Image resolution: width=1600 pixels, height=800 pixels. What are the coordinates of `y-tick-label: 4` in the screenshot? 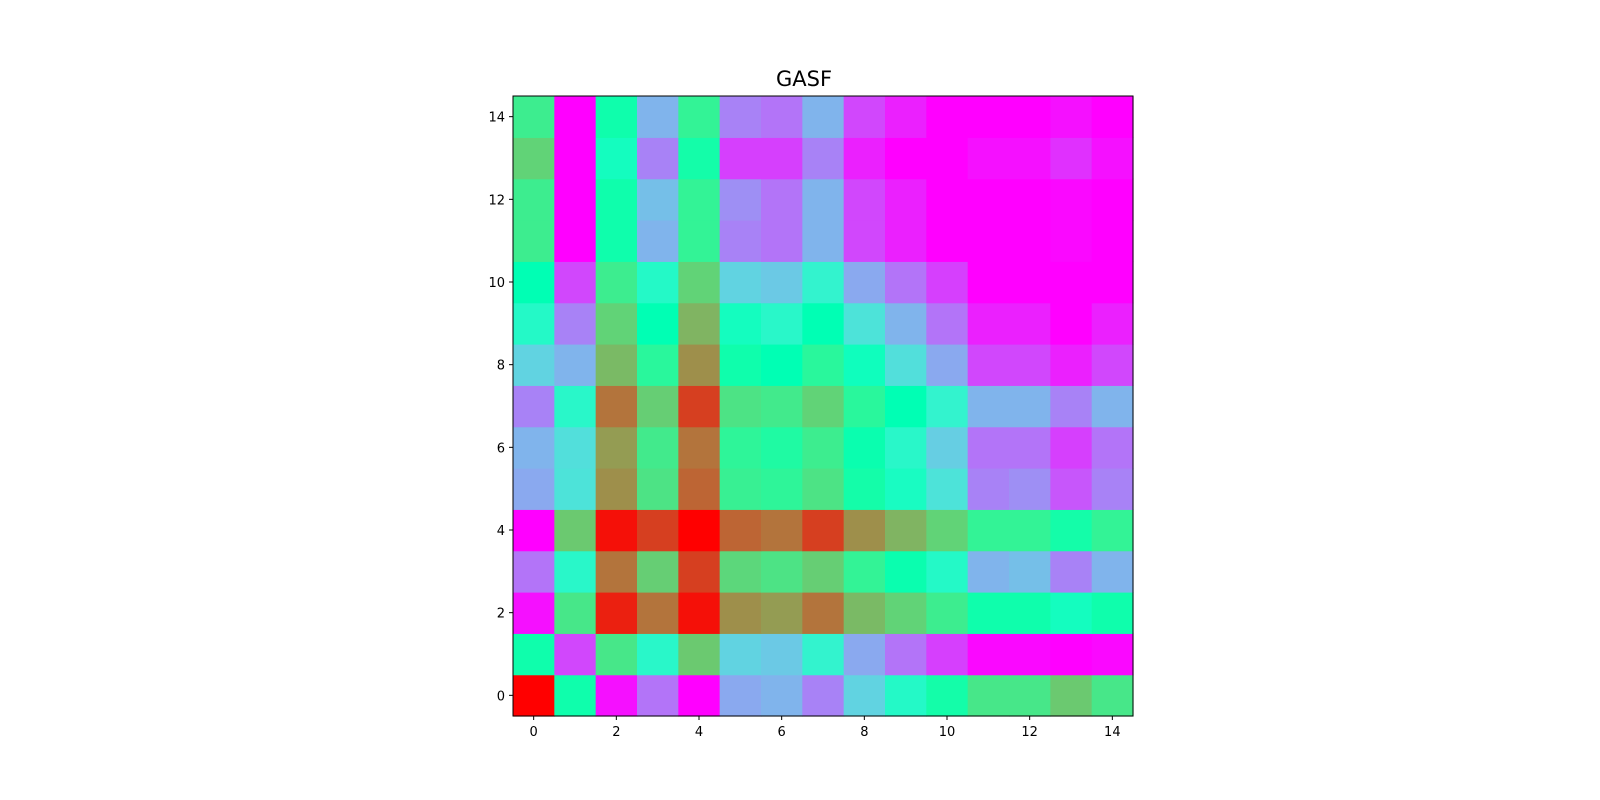 It's located at (501, 531).